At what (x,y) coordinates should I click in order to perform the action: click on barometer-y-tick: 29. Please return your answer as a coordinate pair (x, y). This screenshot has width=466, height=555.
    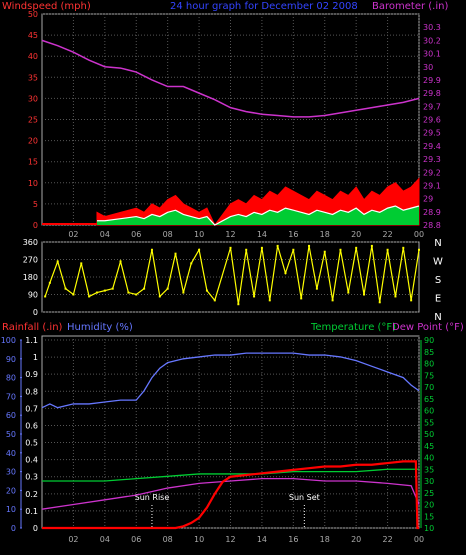
    Looking at the image, I should click on (428, 199).